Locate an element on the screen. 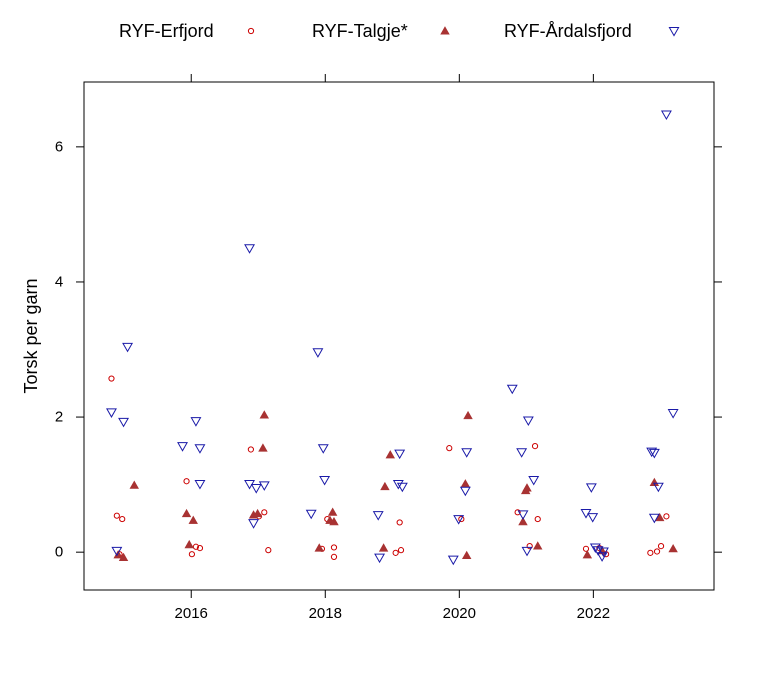  x-tick-label: 2018 is located at coordinates (325, 613).